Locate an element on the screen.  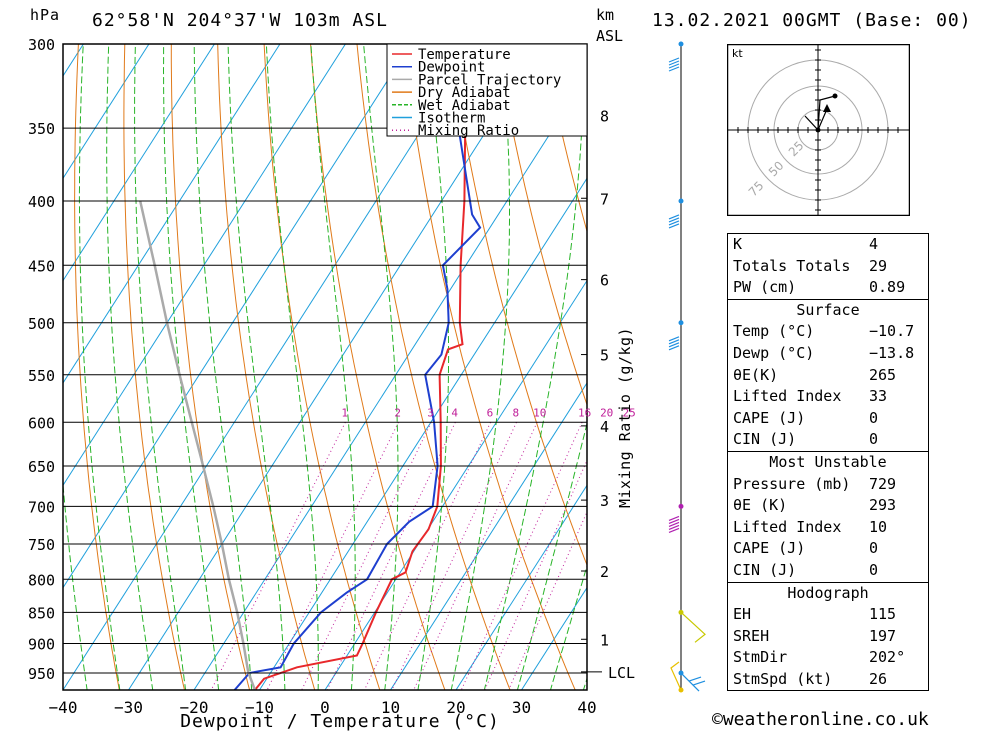
mixing-ratio-label: 6 is located at coordinates (490, 412).